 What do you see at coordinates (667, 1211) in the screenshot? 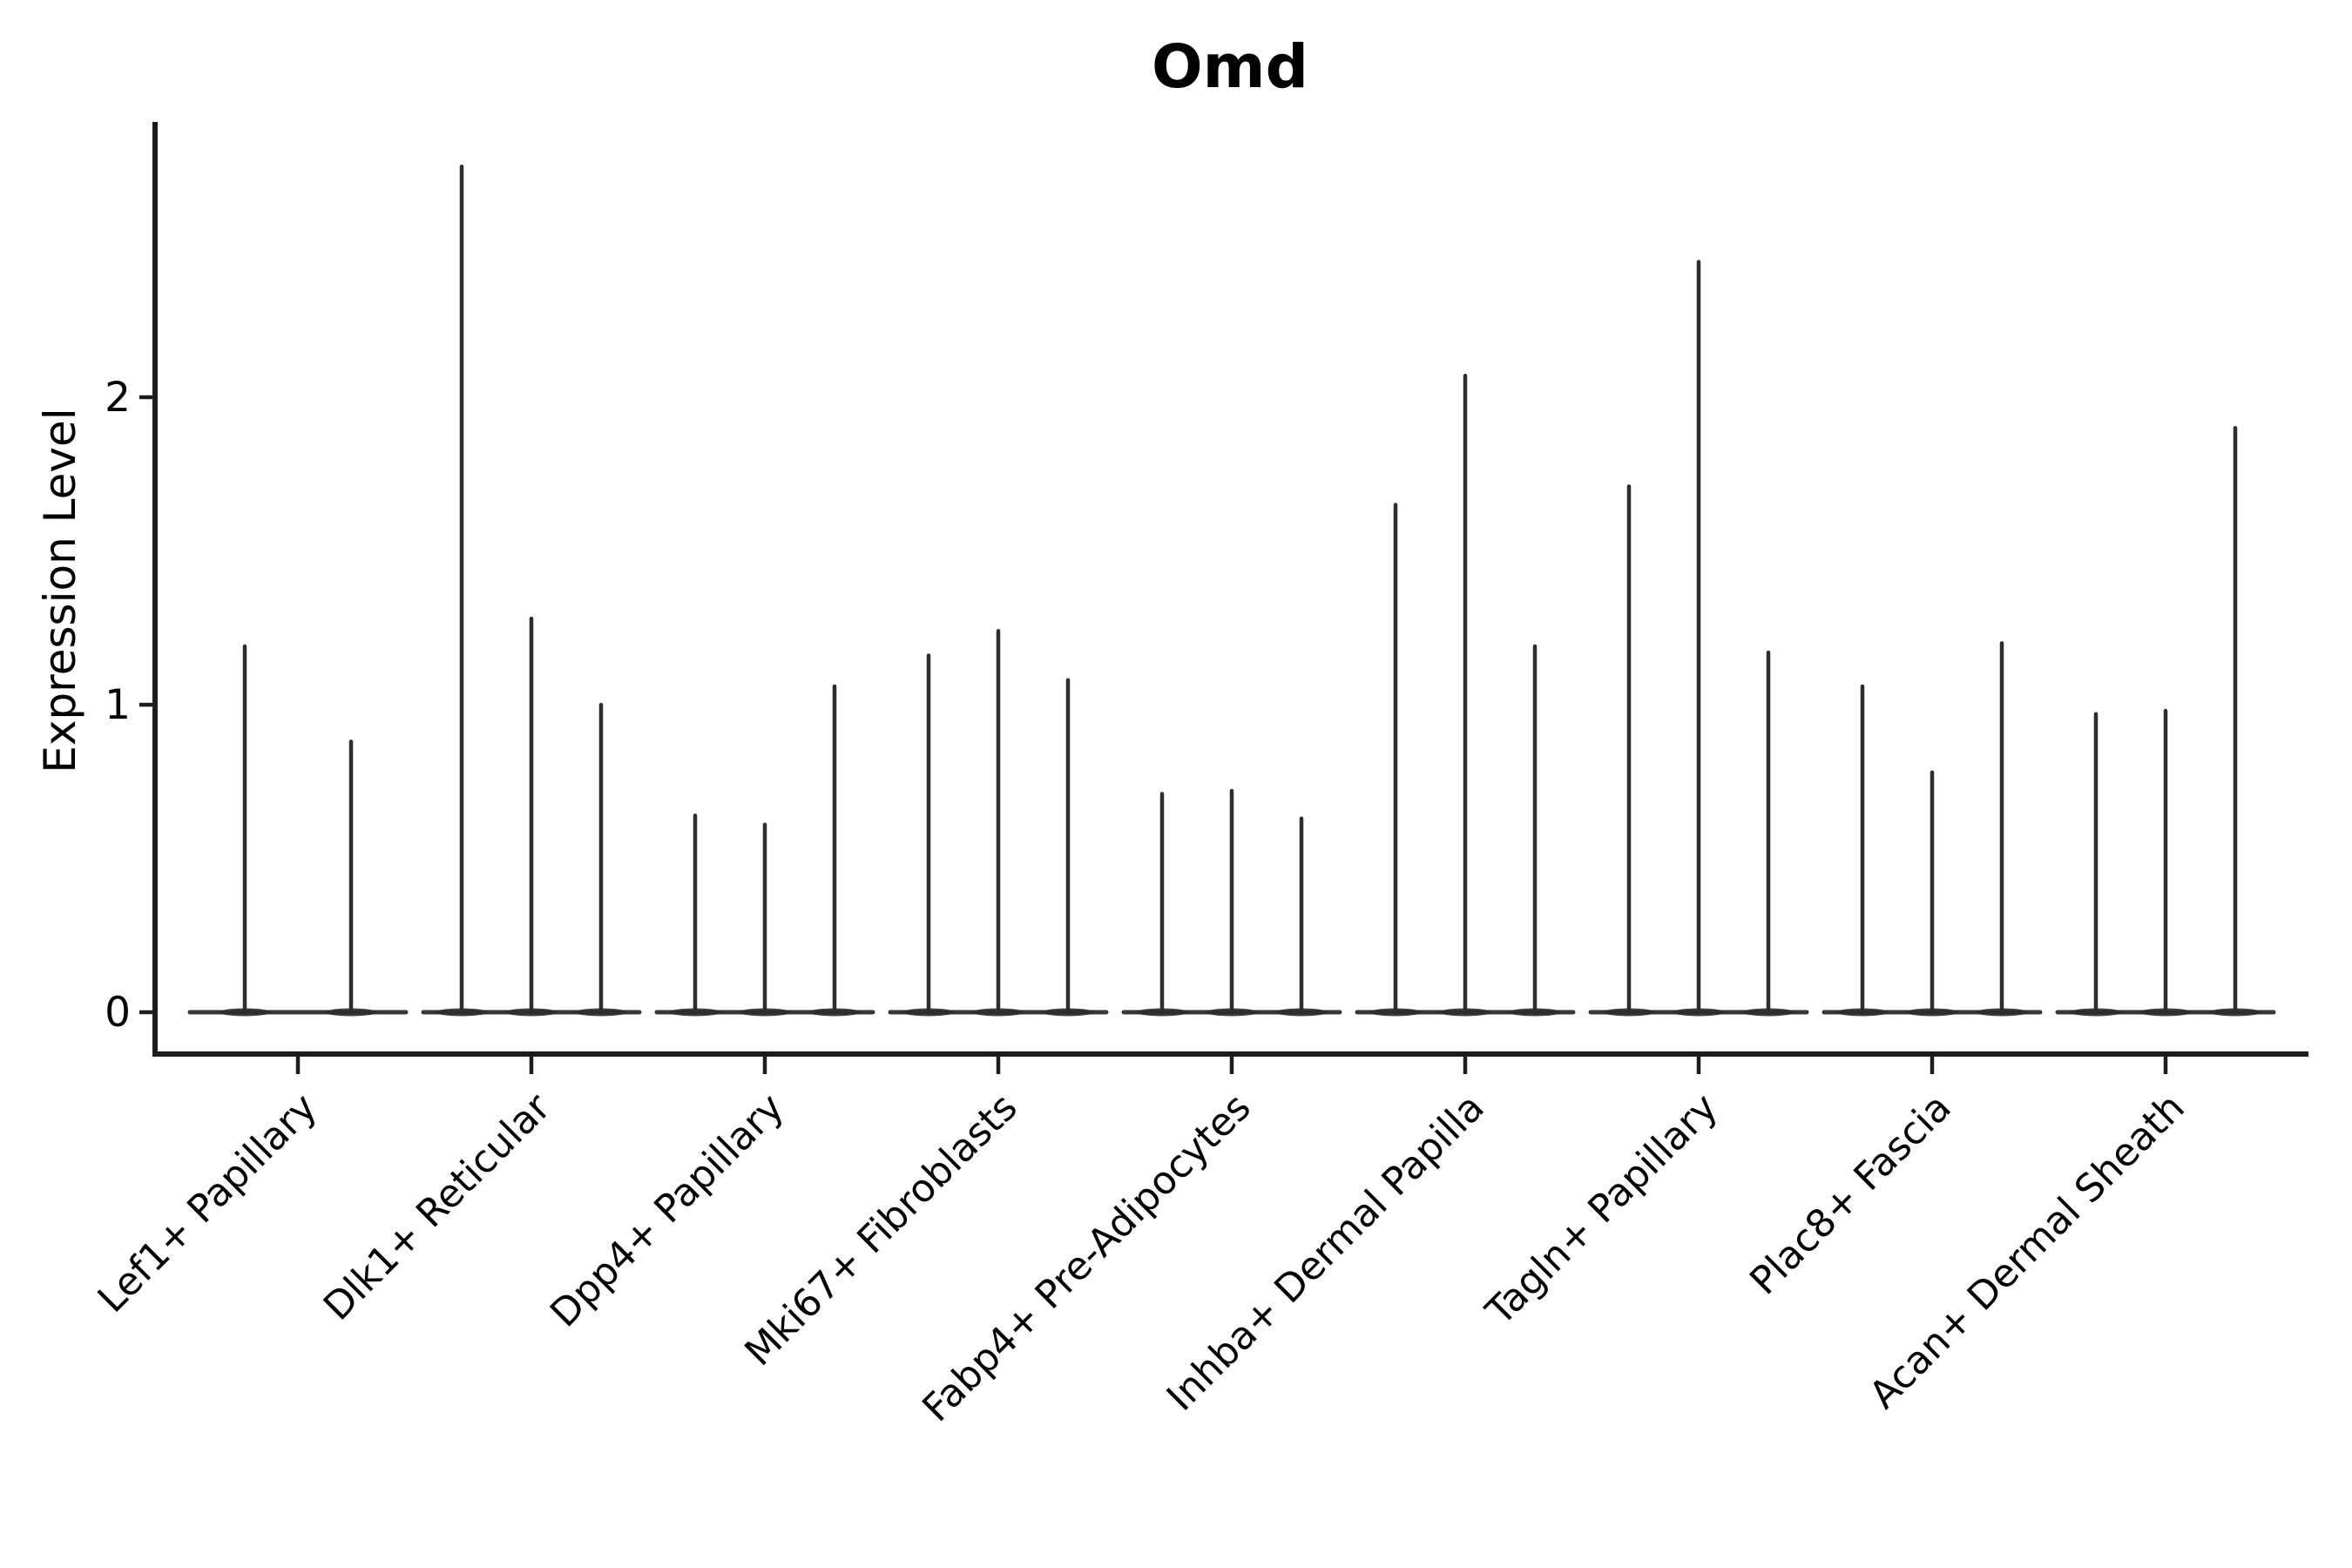
I see `x-tick-label: Dpp4+ Papillary` at bounding box center [667, 1211].